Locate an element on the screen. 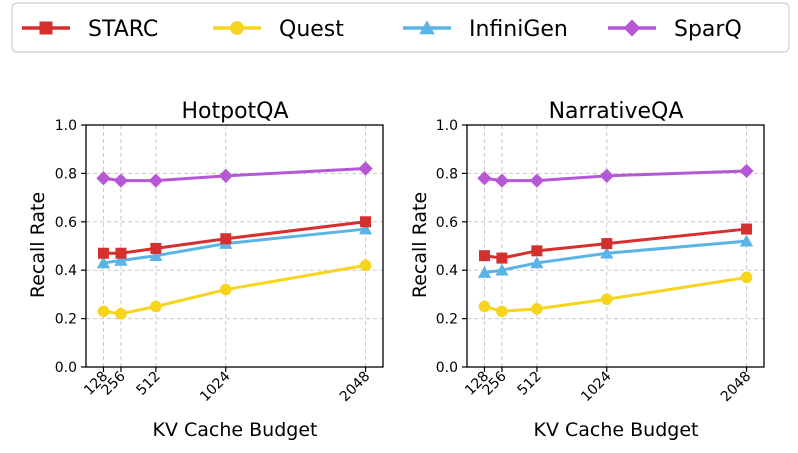 This screenshot has width=798, height=453. legend-frame is located at coordinates (400, 27).